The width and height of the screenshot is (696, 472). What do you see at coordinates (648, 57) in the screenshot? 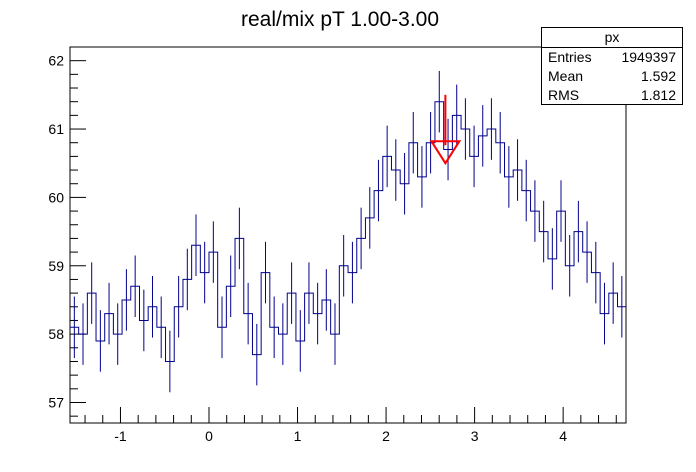
I see `stats-value: 1949397` at bounding box center [648, 57].